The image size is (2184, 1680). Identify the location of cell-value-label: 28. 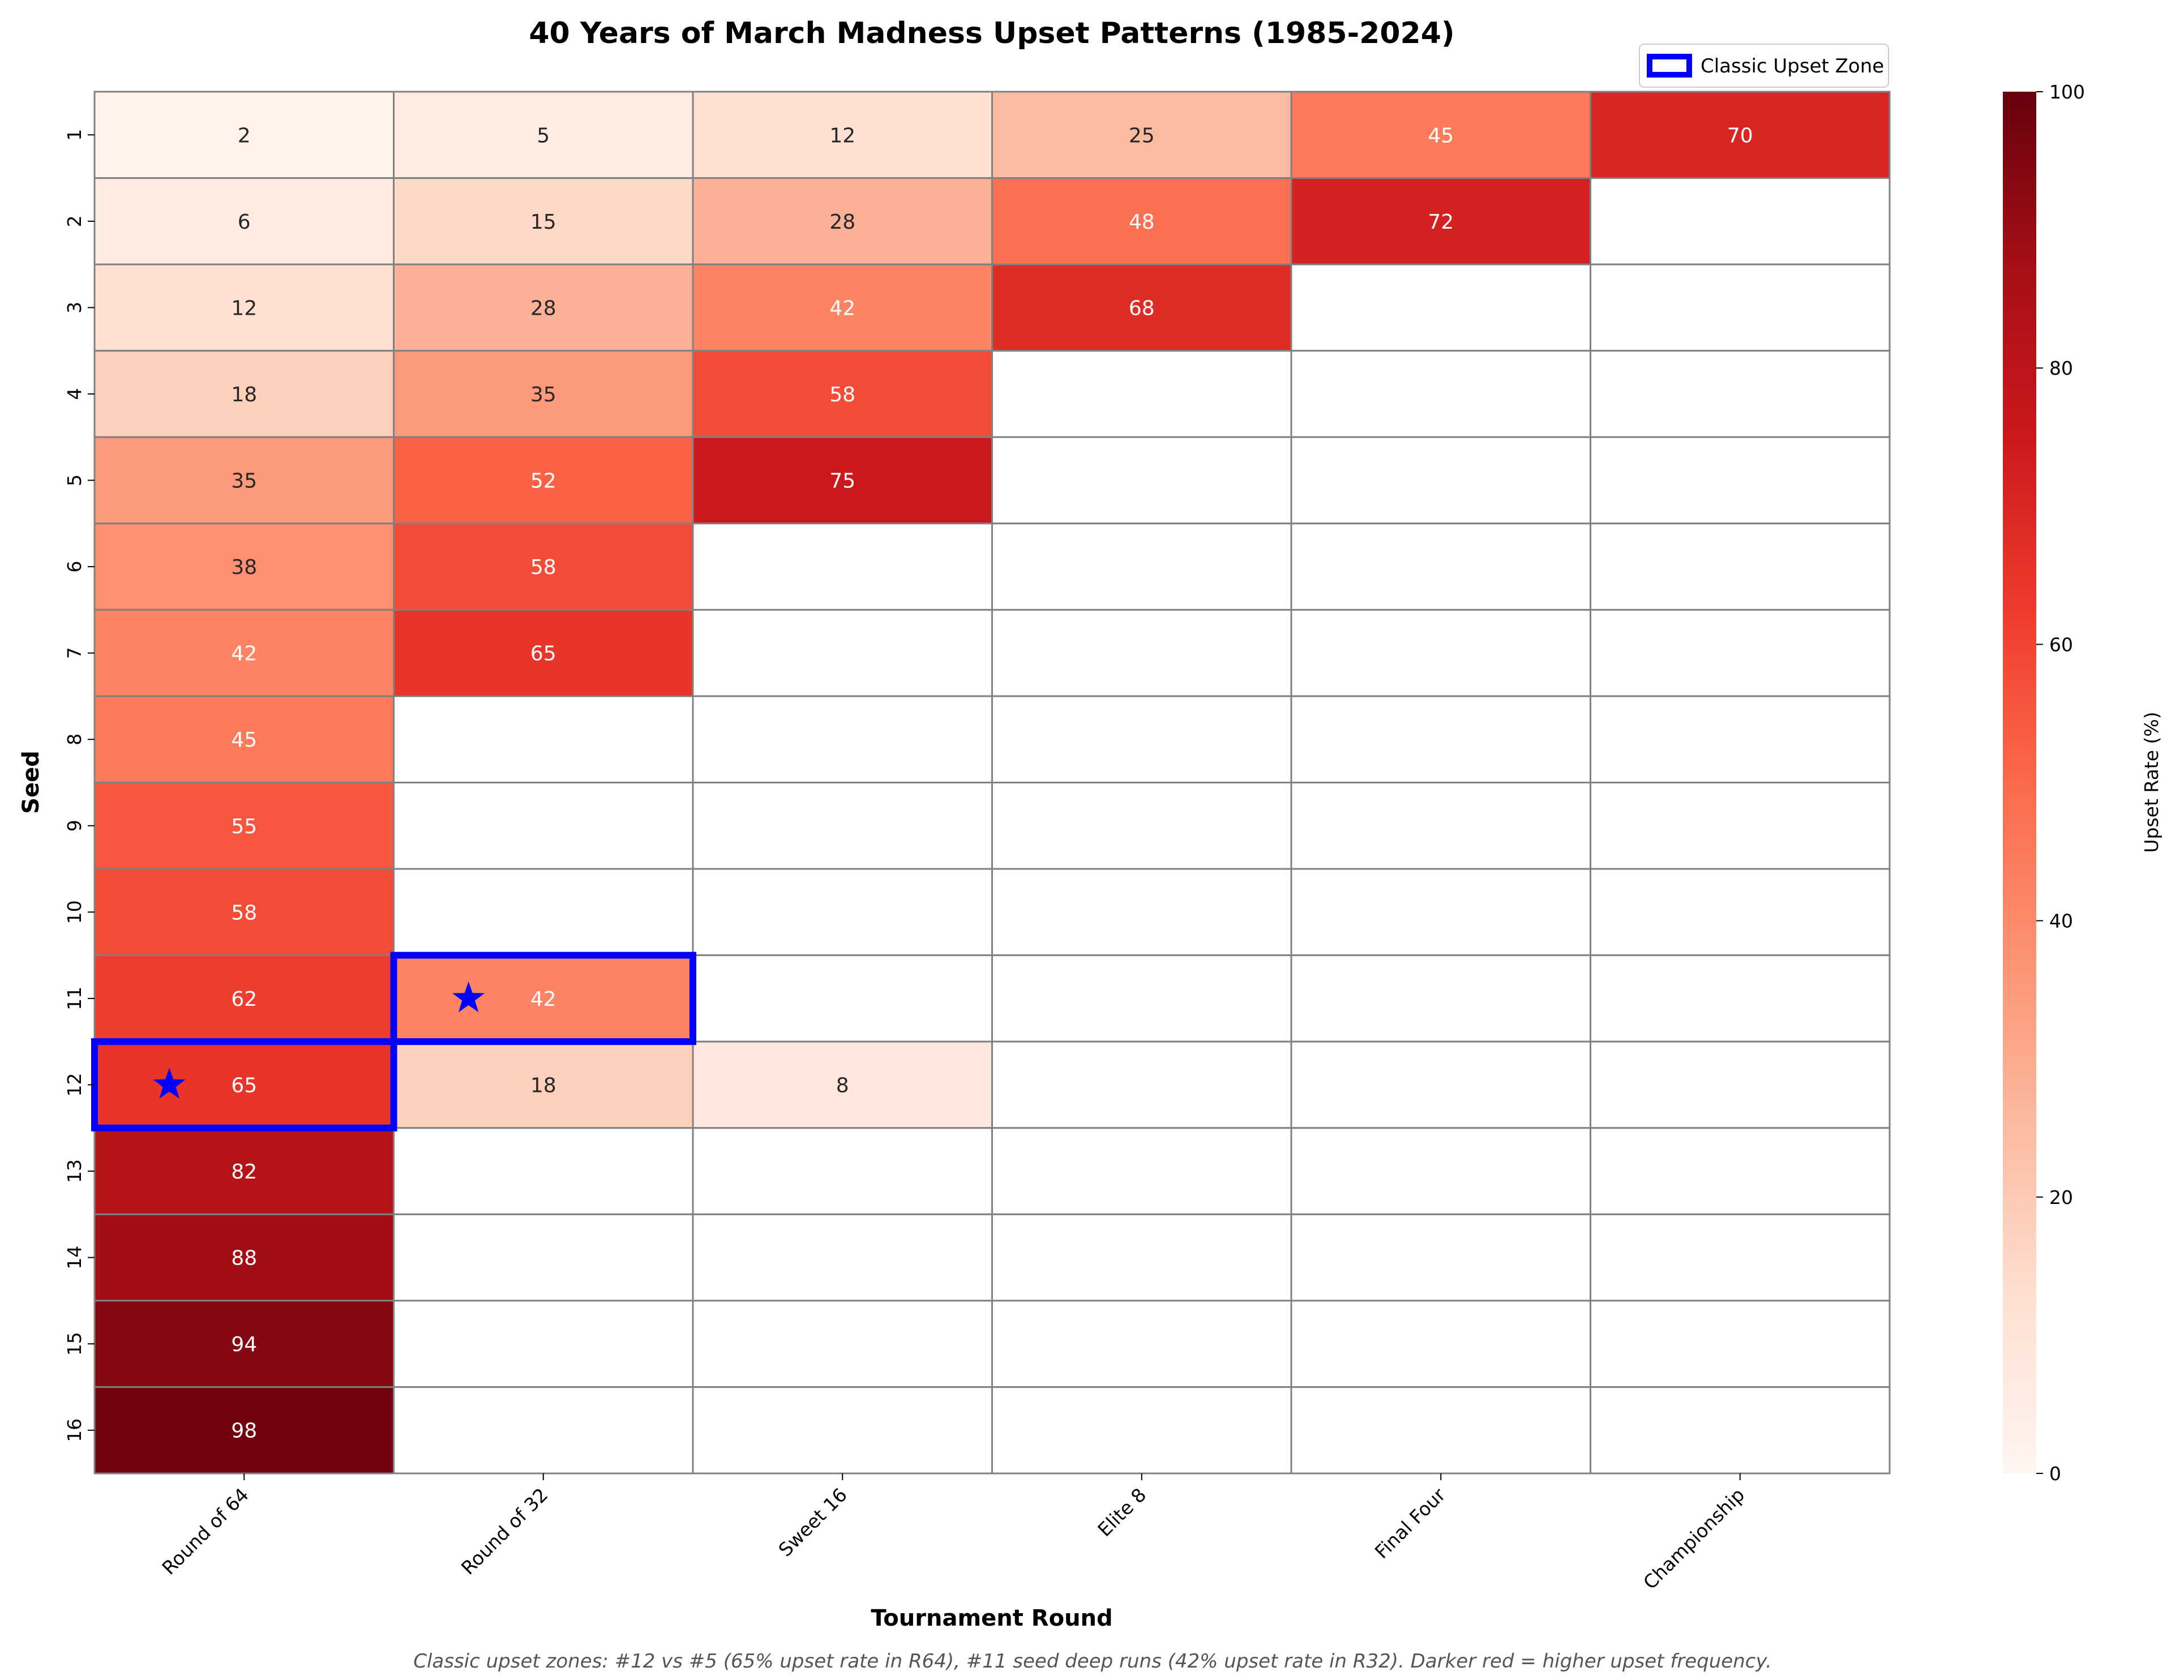
(842, 222).